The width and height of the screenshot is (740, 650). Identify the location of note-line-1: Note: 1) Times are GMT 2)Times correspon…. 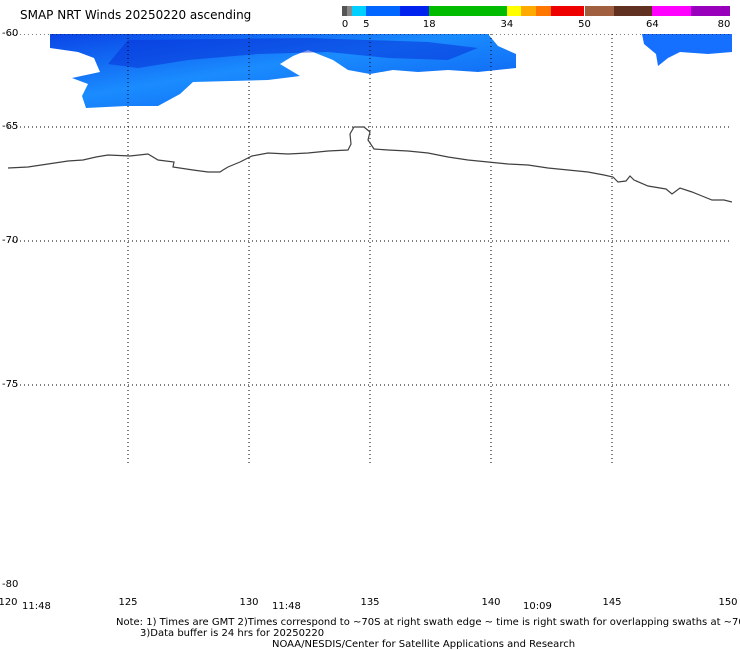
(428, 622).